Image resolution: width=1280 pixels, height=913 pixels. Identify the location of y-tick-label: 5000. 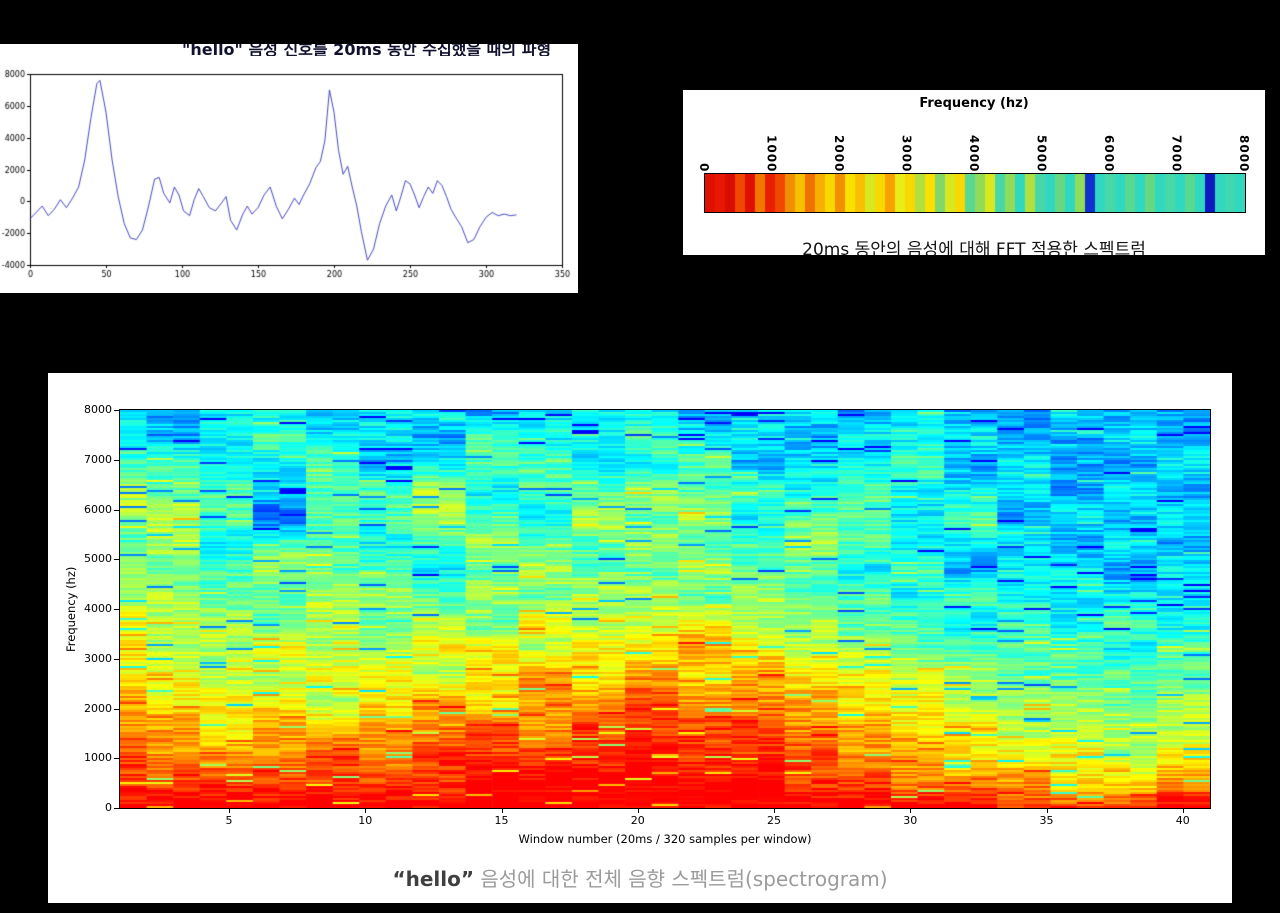
(98, 559).